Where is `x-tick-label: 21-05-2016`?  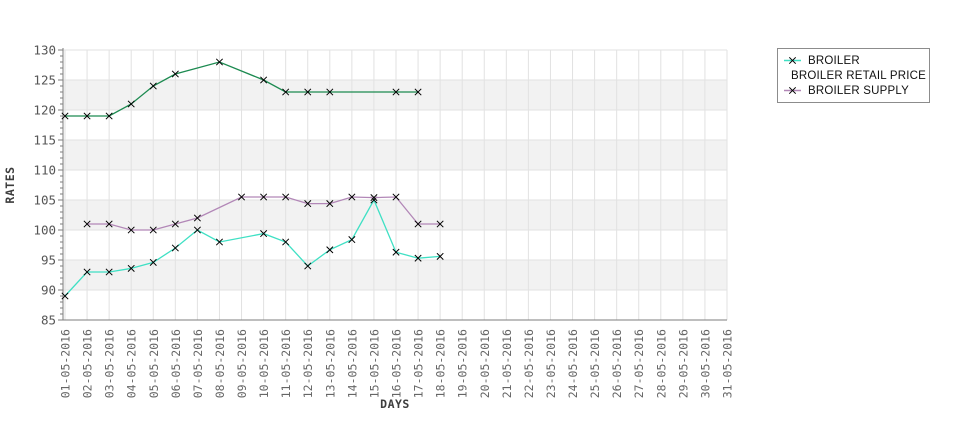 x-tick-label: 21-05-2016 is located at coordinates (507, 363).